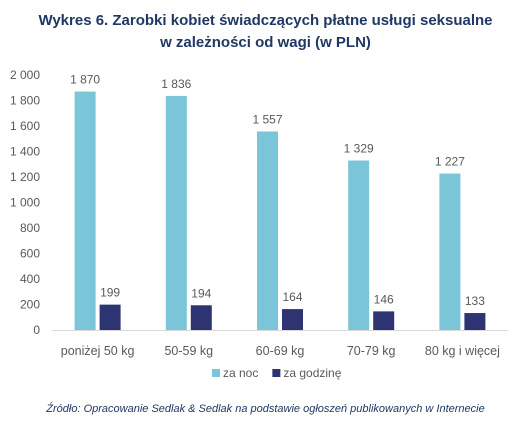 Image resolution: width=531 pixels, height=427 pixels. Describe the element at coordinates (384, 299) in the screenshot. I see `data-label: 146` at that location.